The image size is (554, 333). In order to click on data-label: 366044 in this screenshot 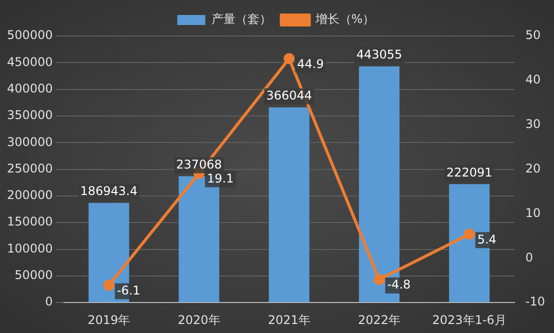, I will do `click(289, 95)`.